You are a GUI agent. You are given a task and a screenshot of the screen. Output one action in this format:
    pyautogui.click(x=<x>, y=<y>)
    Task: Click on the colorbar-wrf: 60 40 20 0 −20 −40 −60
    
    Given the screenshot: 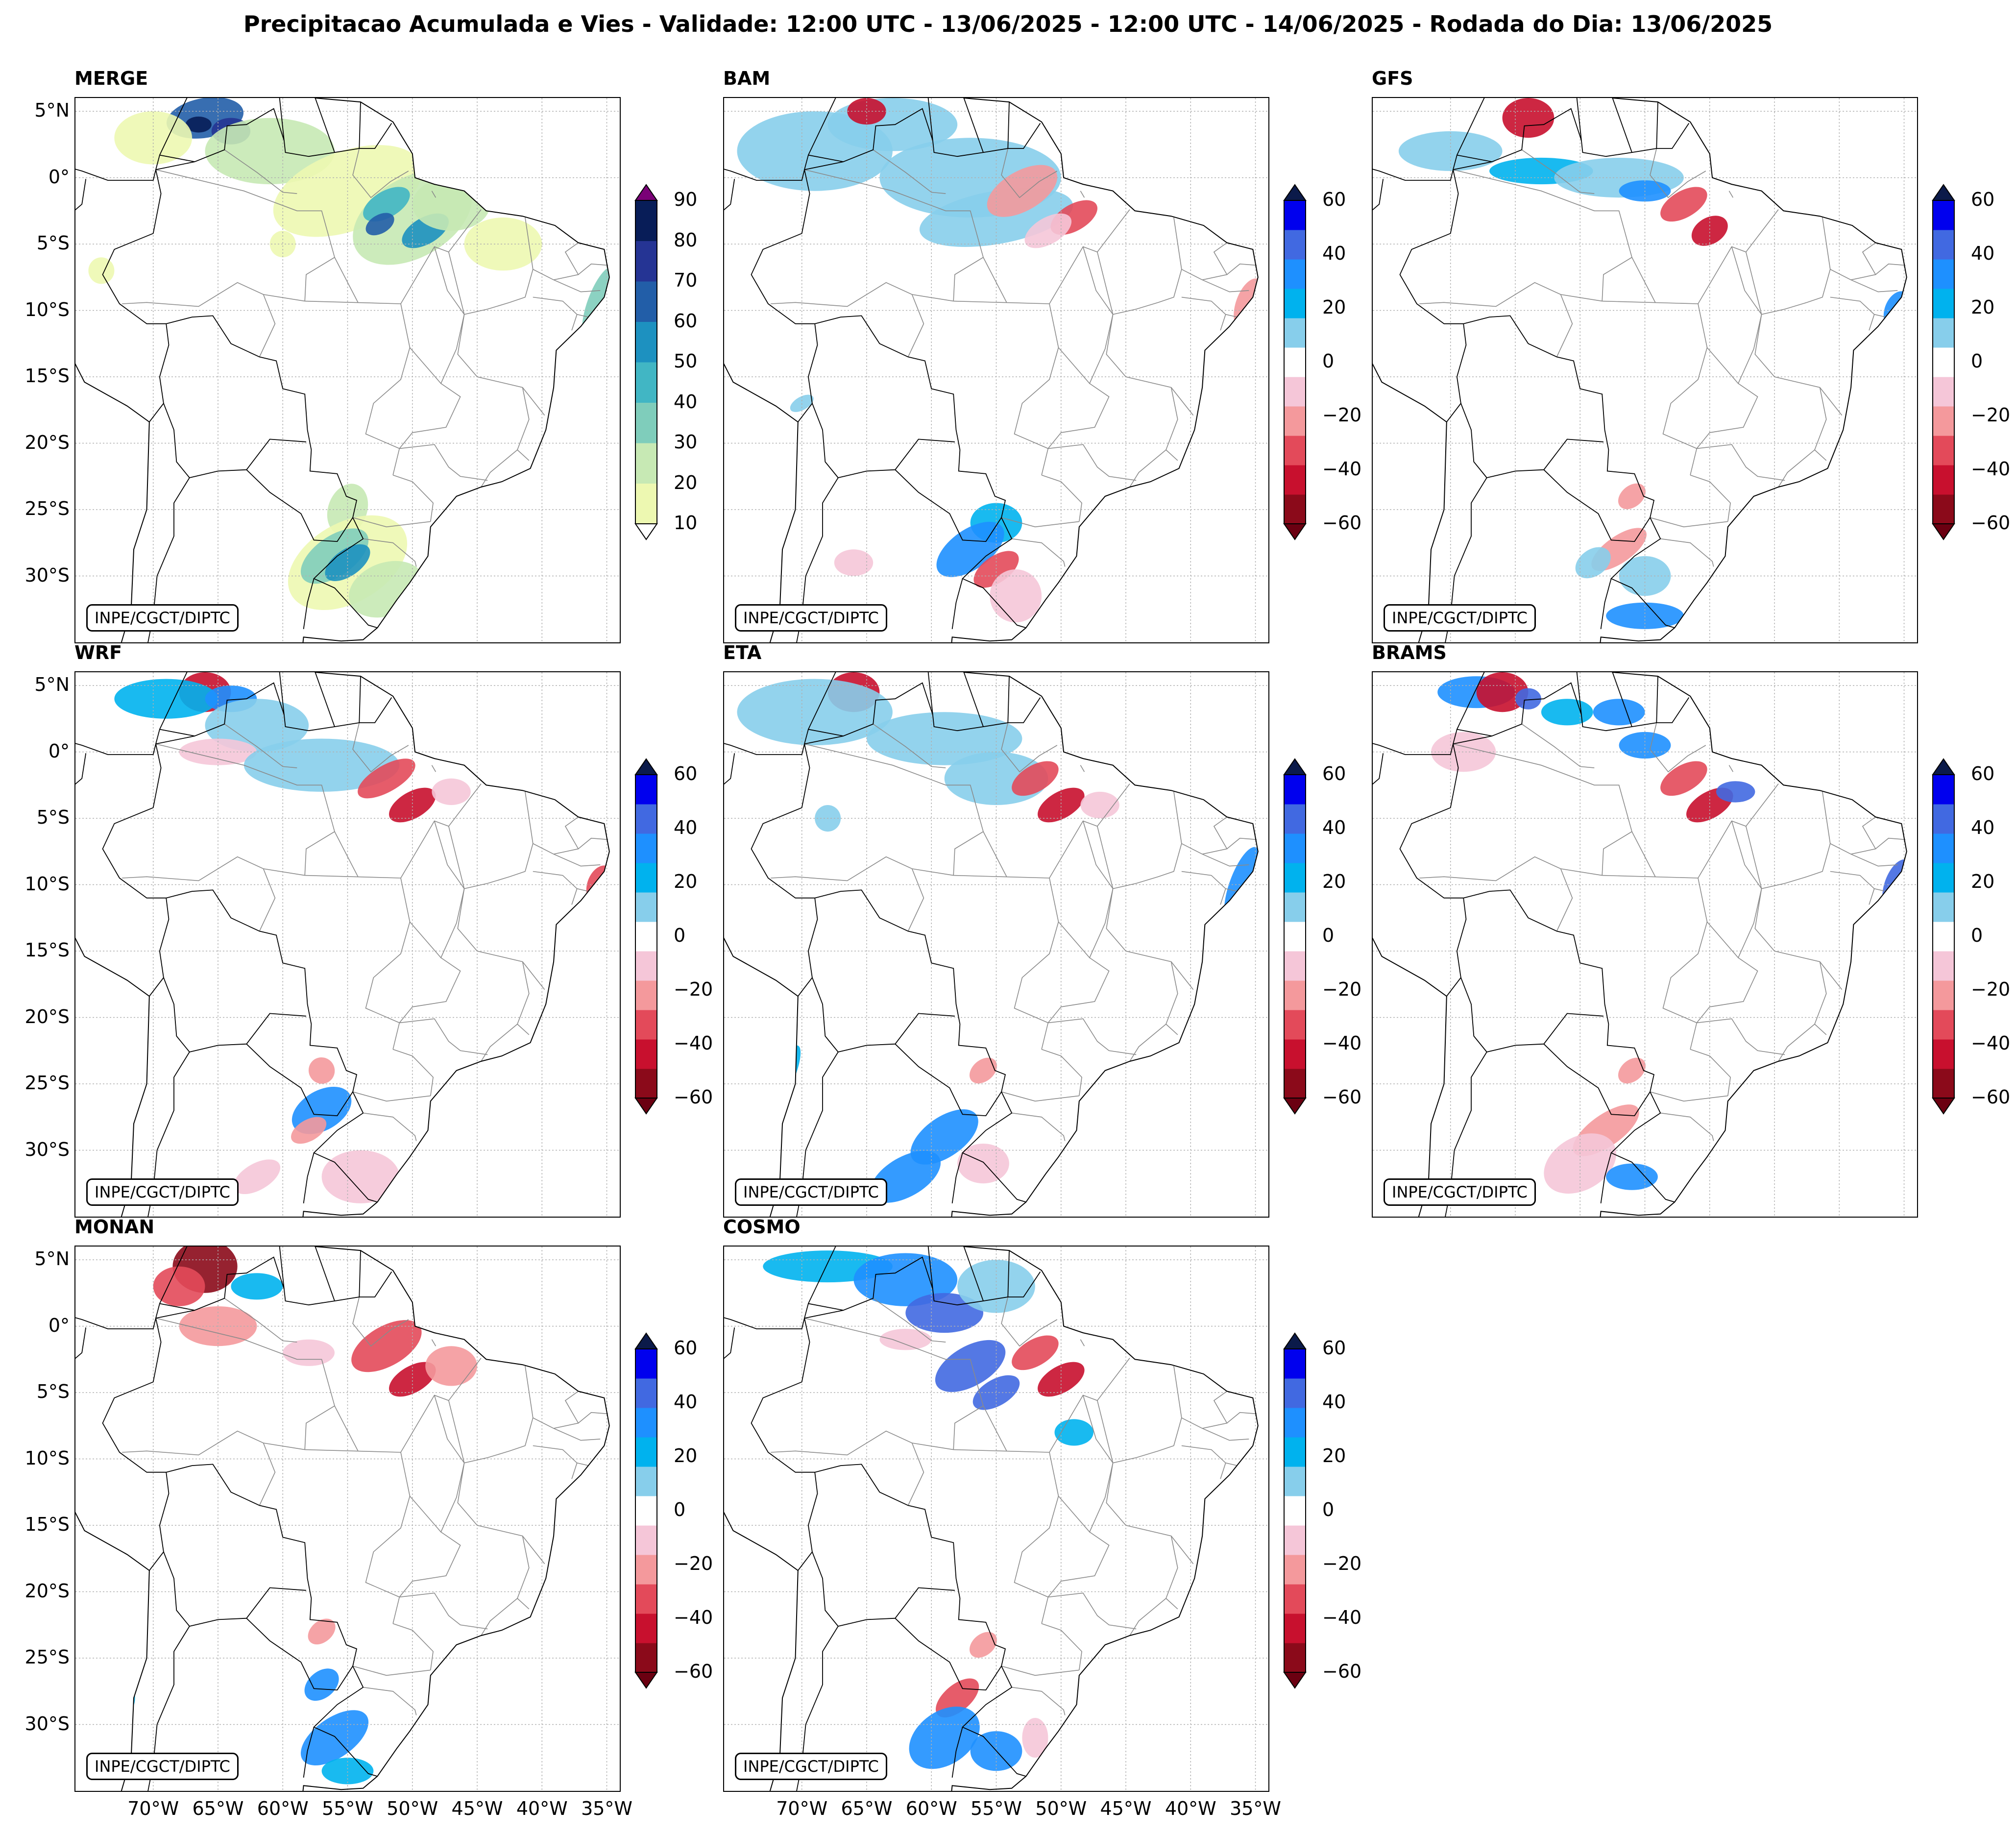 What is the action you would take?
    pyautogui.click(x=673, y=937)
    